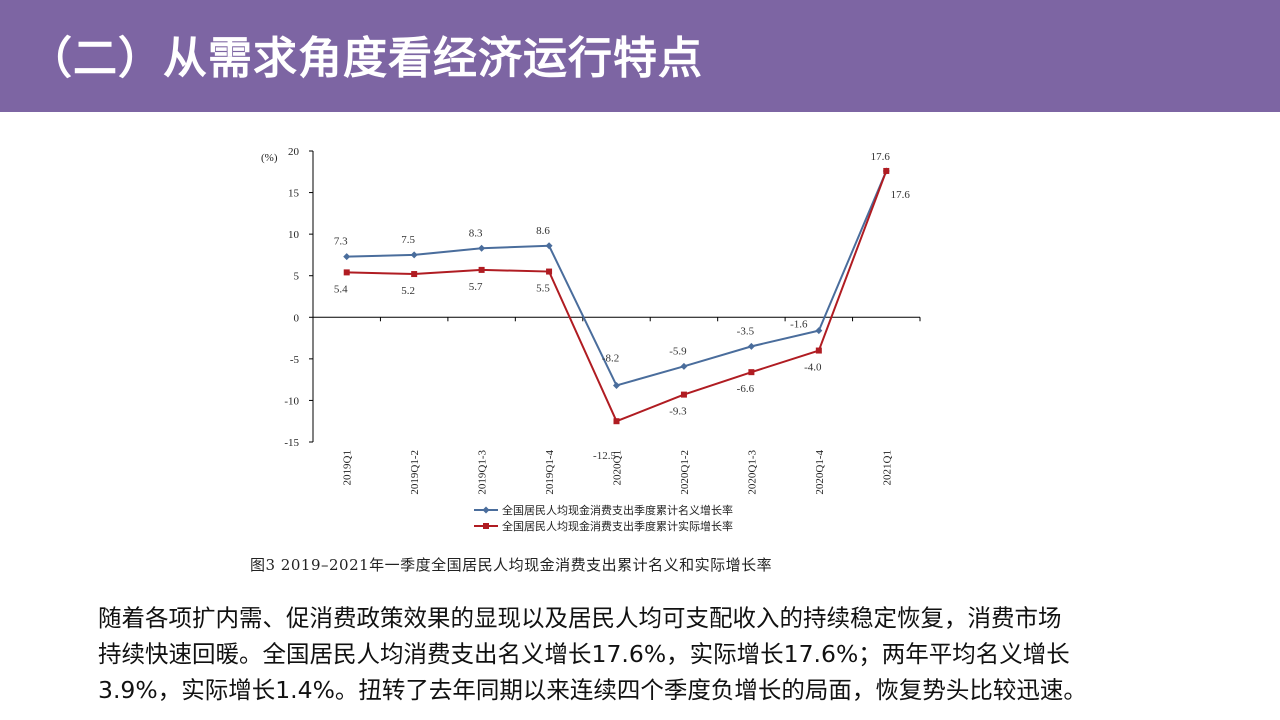 Image resolution: width=1280 pixels, height=720 pixels. I want to click on x-tick-label: 2020Q1-3, so click(752, 472).